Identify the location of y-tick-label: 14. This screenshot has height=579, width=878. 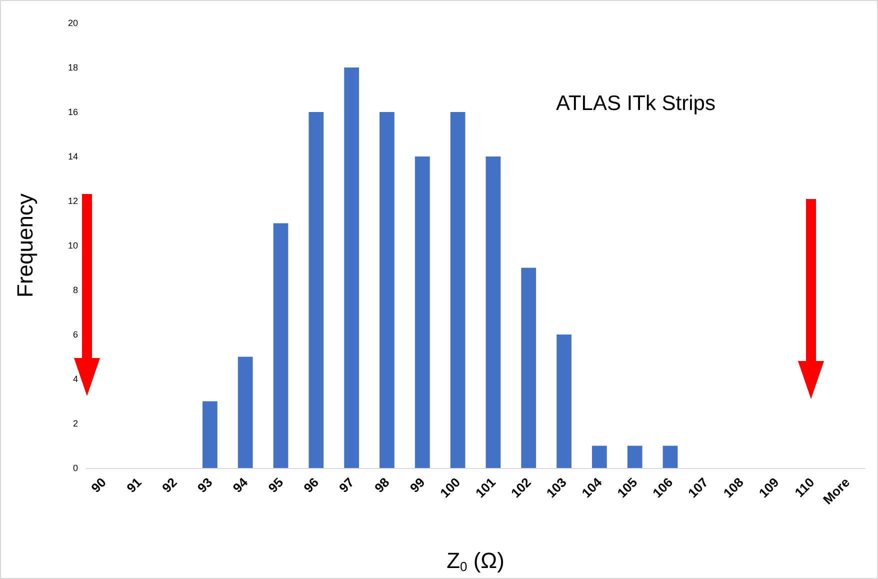
(73, 157).